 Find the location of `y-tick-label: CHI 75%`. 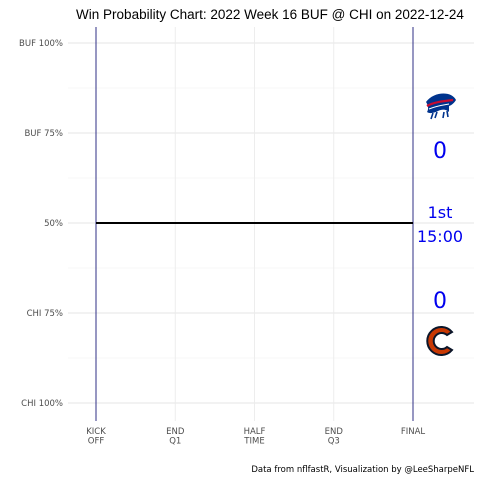

y-tick-label: CHI 75% is located at coordinates (45, 314).